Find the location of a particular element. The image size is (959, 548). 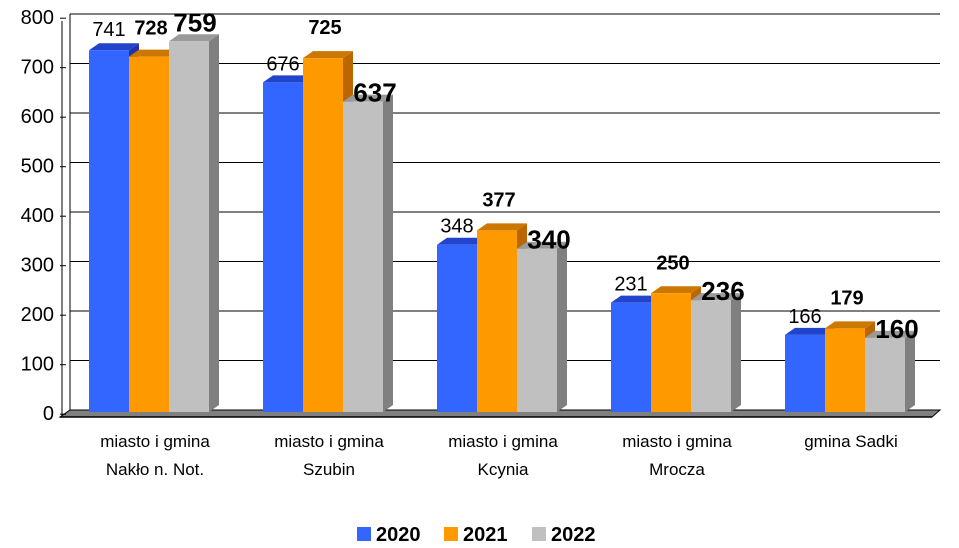

legend-label-2022: 2022 is located at coordinates (573, 535).